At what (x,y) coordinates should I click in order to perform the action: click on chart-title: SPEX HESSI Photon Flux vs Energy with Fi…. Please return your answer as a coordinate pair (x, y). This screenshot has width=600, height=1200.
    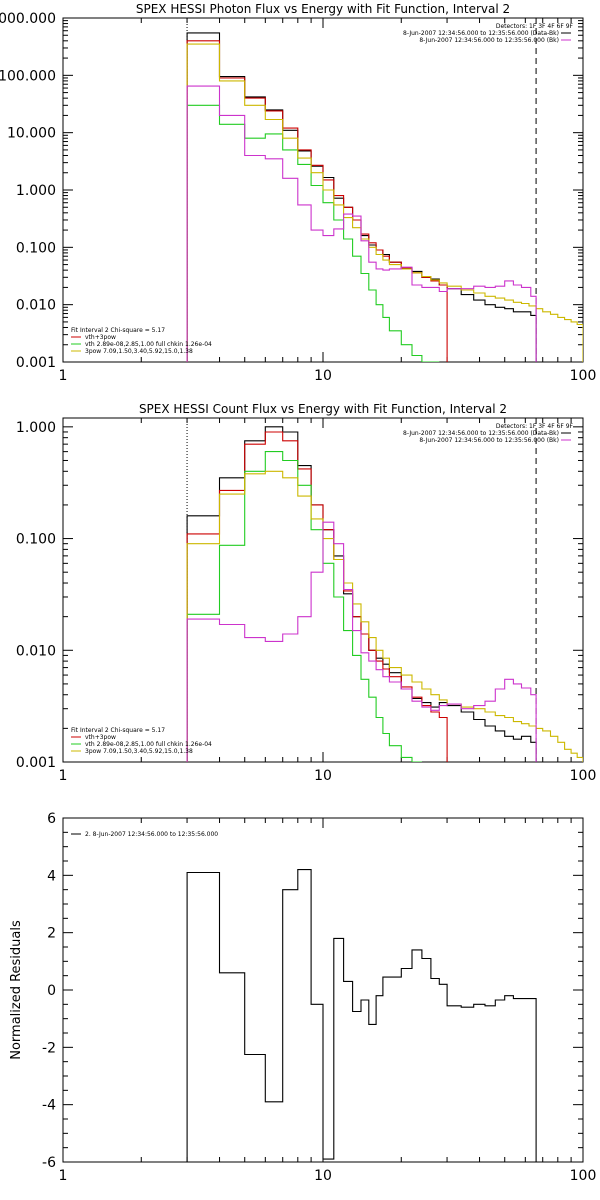
    Looking at the image, I should click on (323, 9).